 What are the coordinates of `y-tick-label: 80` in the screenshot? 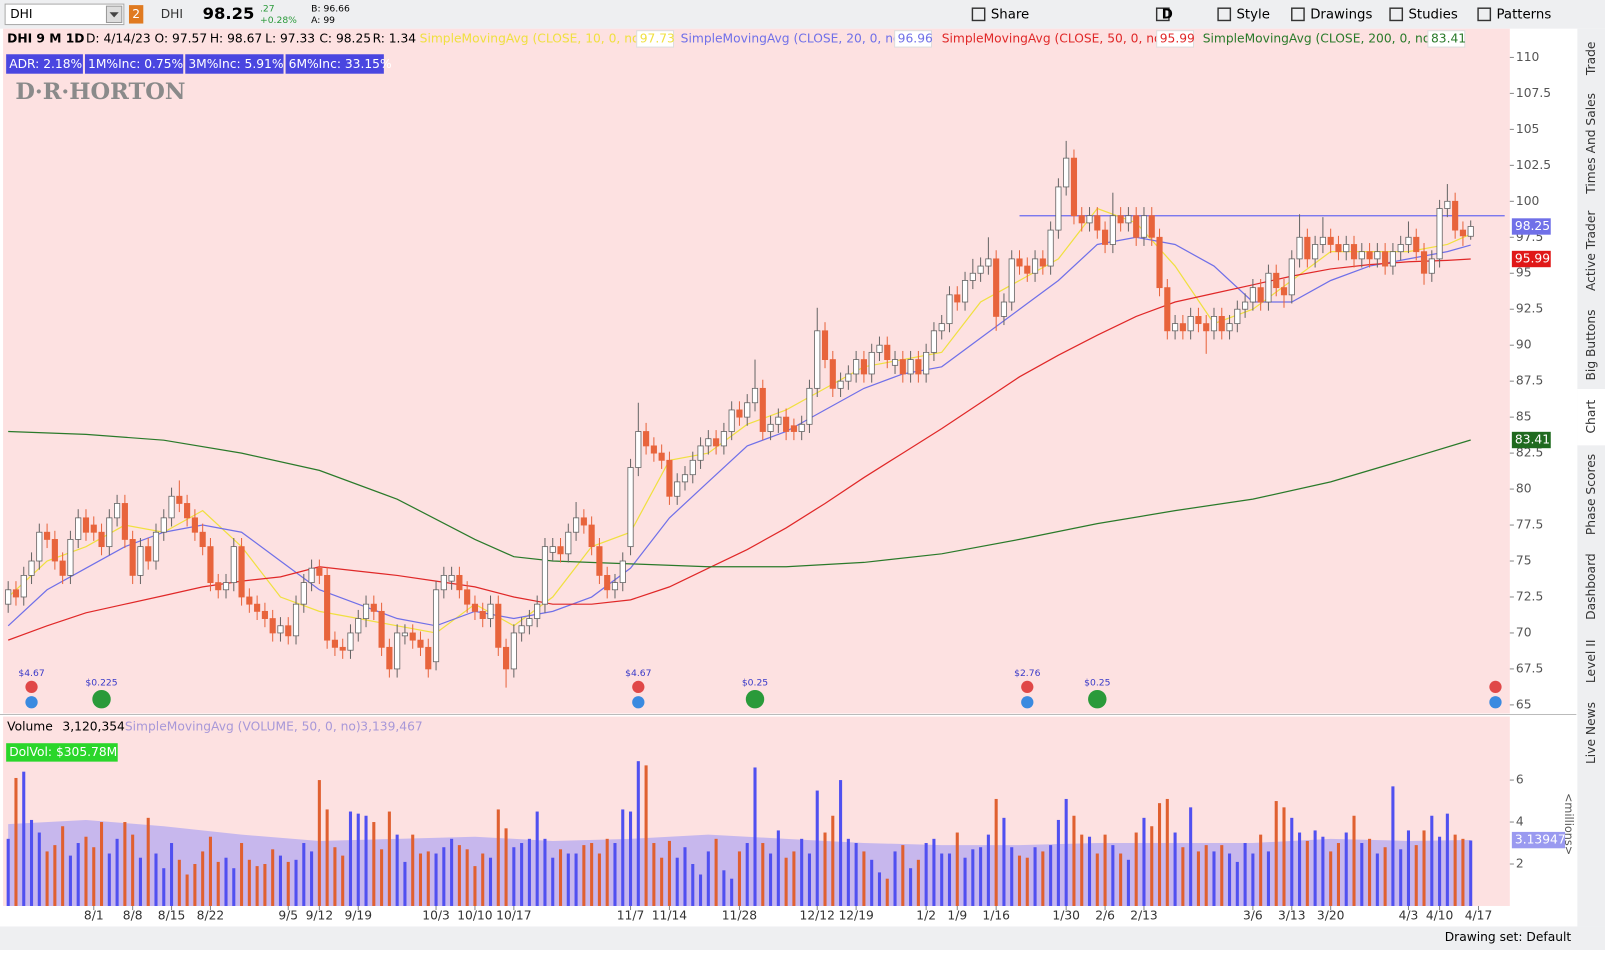 It's located at (1524, 489).